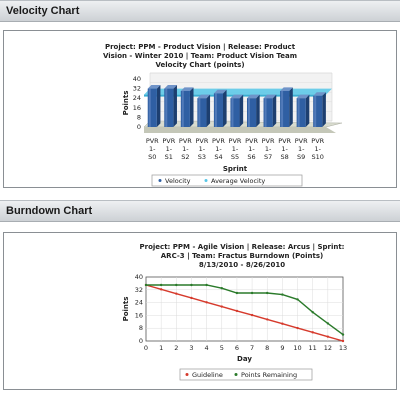 The height and width of the screenshot is (400, 400). I want to click on guideline-legend-marker, so click(187, 374).